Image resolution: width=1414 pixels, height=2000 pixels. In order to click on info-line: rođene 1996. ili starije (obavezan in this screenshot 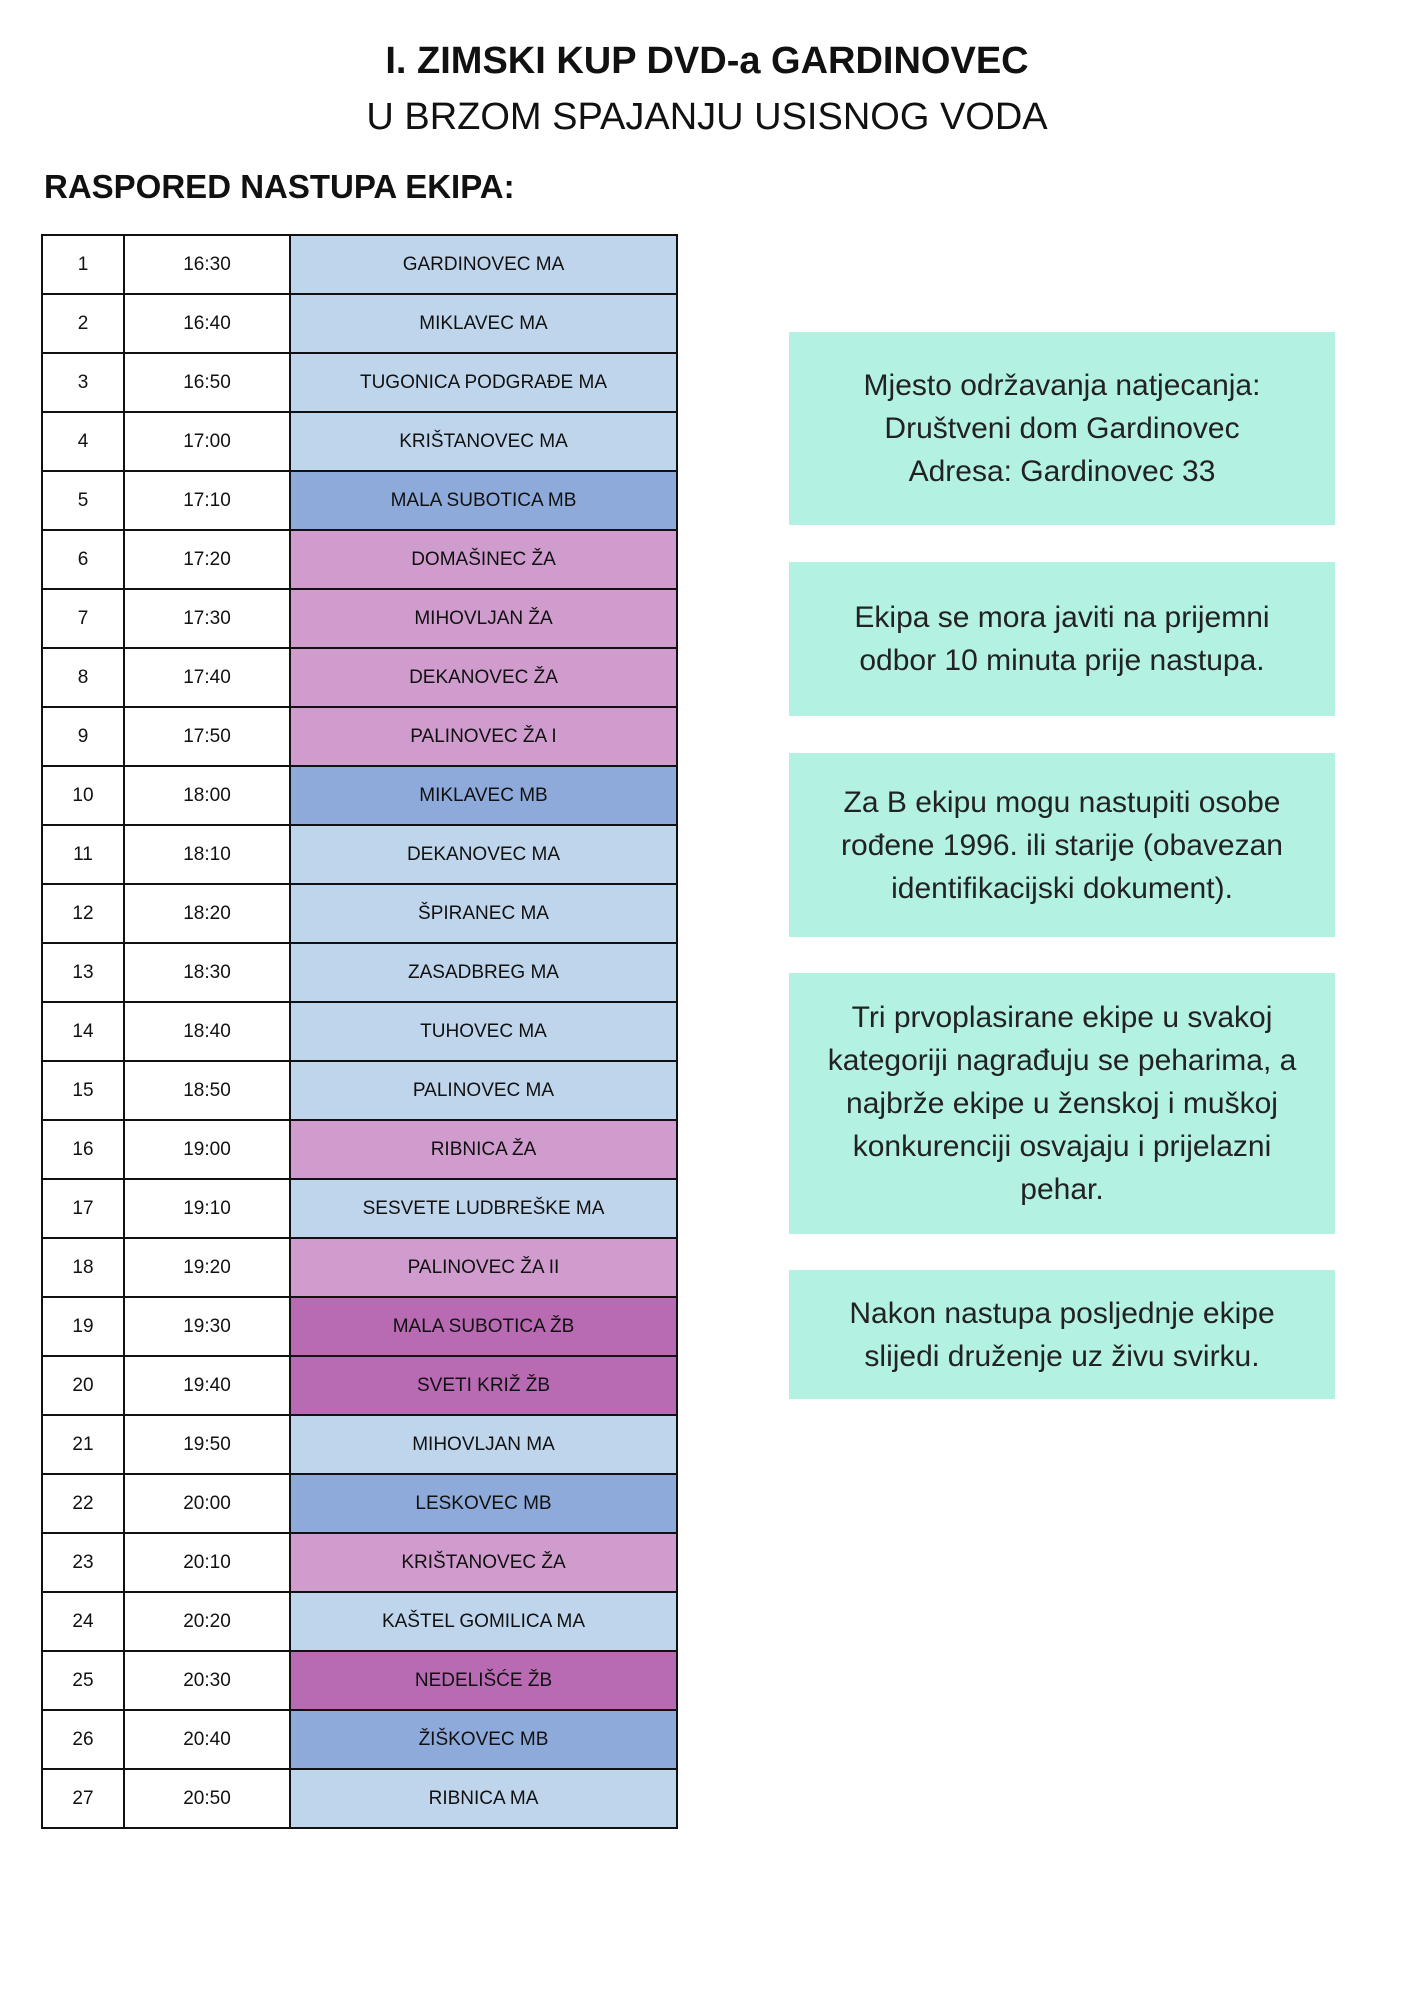, I will do `click(1062, 845)`.